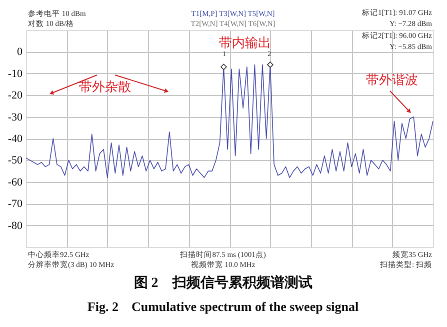  What do you see at coordinates (15, 182) in the screenshot?
I see `y-tick-label: -60` at bounding box center [15, 182].